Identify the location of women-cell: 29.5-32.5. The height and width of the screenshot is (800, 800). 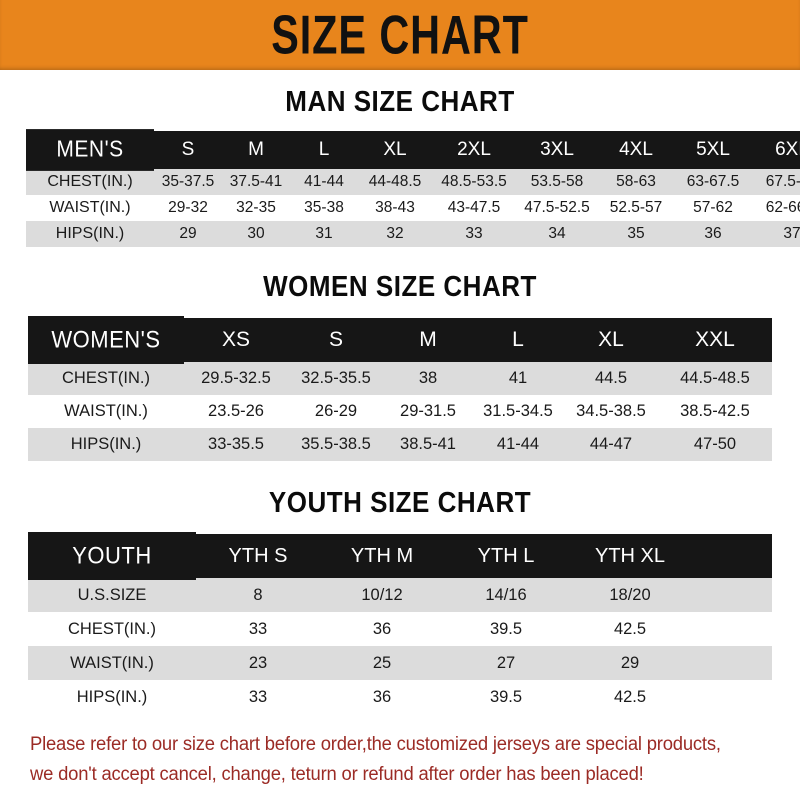
(236, 378).